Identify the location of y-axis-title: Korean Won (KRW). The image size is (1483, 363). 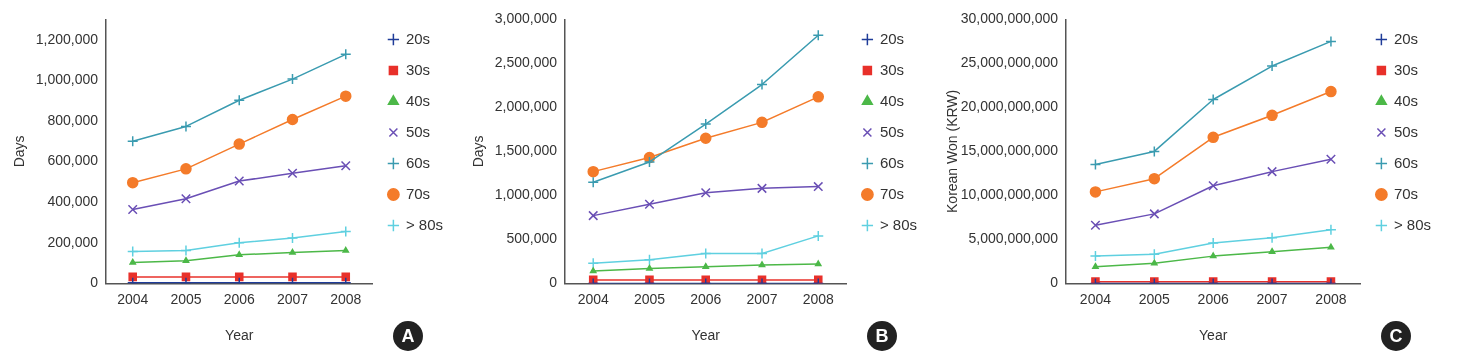
(952, 151).